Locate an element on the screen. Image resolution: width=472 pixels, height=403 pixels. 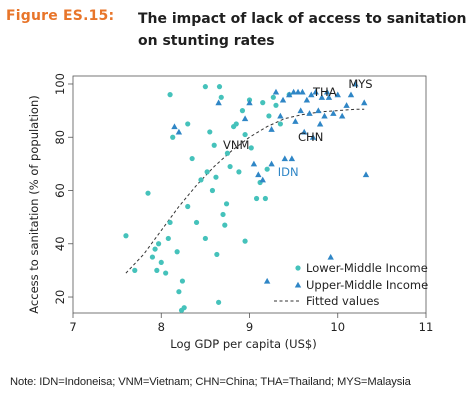
legend-upper-middle-marker is located at coordinates (298, 284).